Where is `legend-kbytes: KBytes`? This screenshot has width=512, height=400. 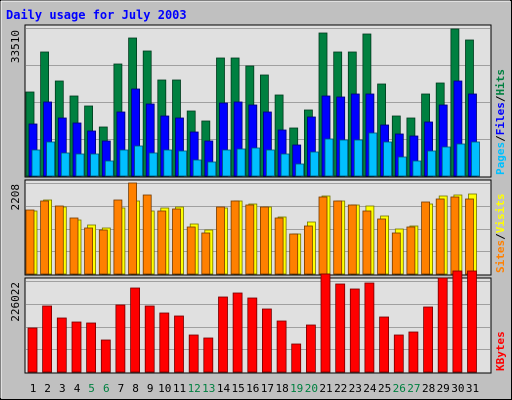
legend-kbytes: KBytes is located at coordinates (500, 351).